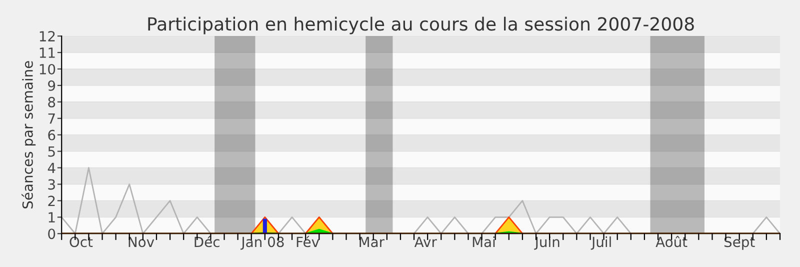 The image size is (800, 267). What do you see at coordinates (425, 241) in the screenshot?
I see `x-tick-label: Avr` at bounding box center [425, 241].